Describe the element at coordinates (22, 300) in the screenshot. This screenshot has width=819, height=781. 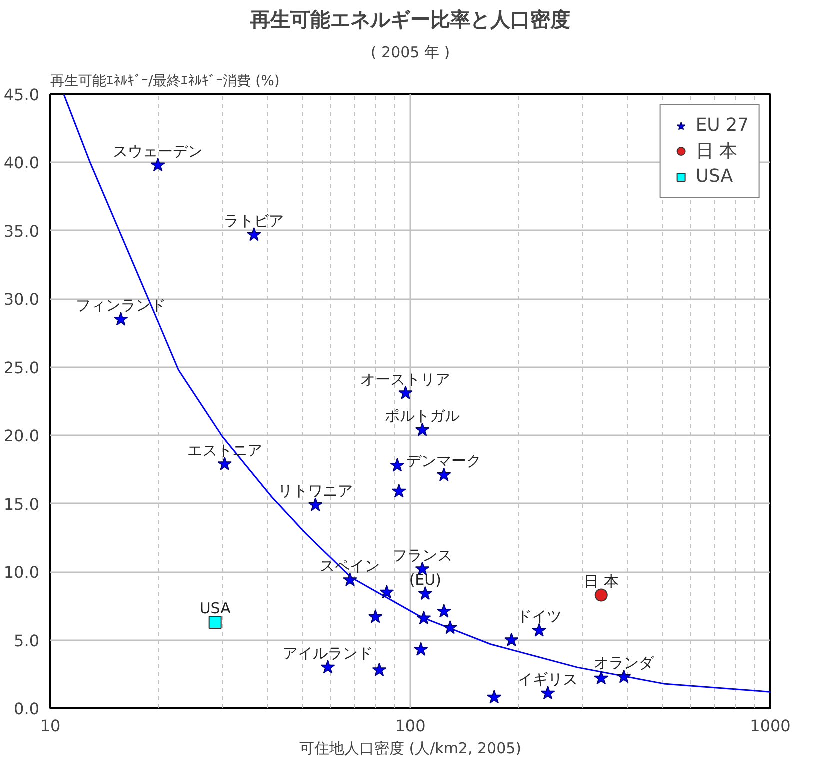
I see `y-tick-label: 30.0` at that location.